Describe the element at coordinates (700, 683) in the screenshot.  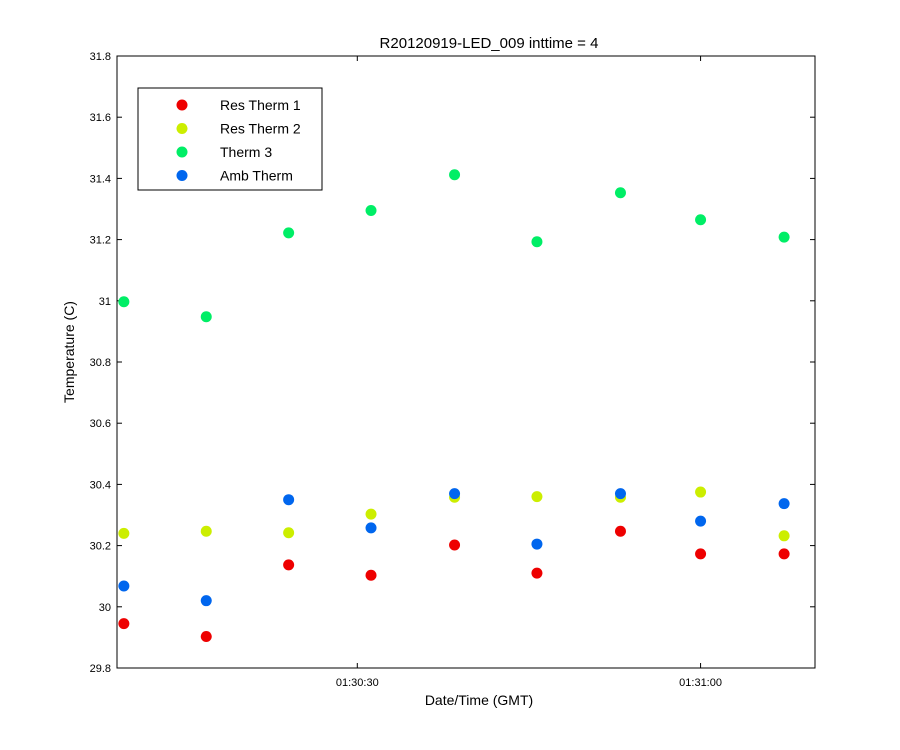
I see `x-tick-label: 01:31:00` at that location.